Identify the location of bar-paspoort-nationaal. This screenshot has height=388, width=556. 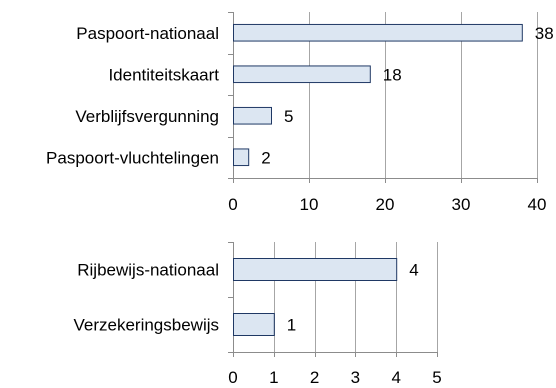
(378, 32).